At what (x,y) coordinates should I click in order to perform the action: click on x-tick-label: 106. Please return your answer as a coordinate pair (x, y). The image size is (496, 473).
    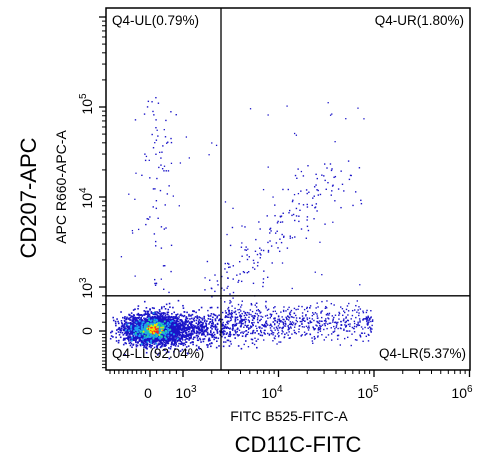
    Looking at the image, I should click on (462, 392).